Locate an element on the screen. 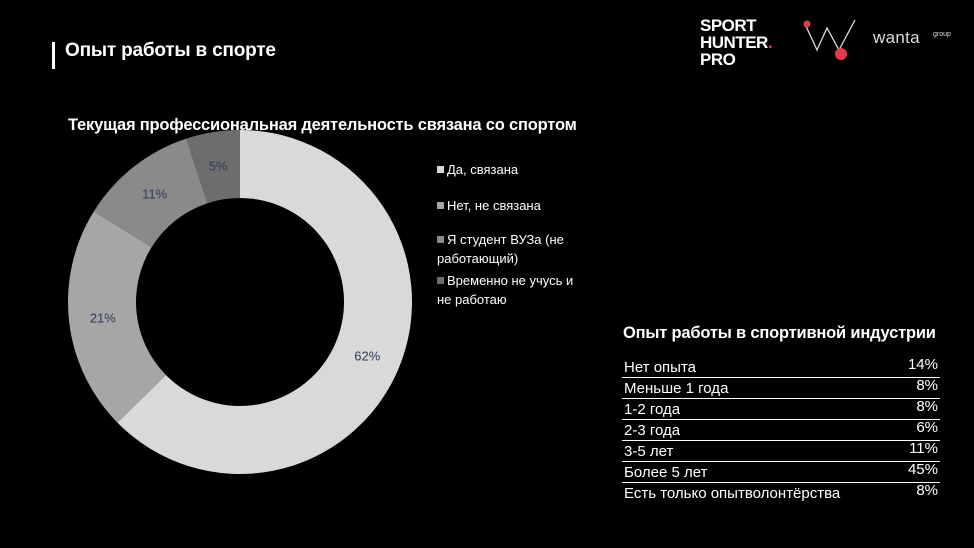  wanta-logo-text: wanta is located at coordinates (896, 37).